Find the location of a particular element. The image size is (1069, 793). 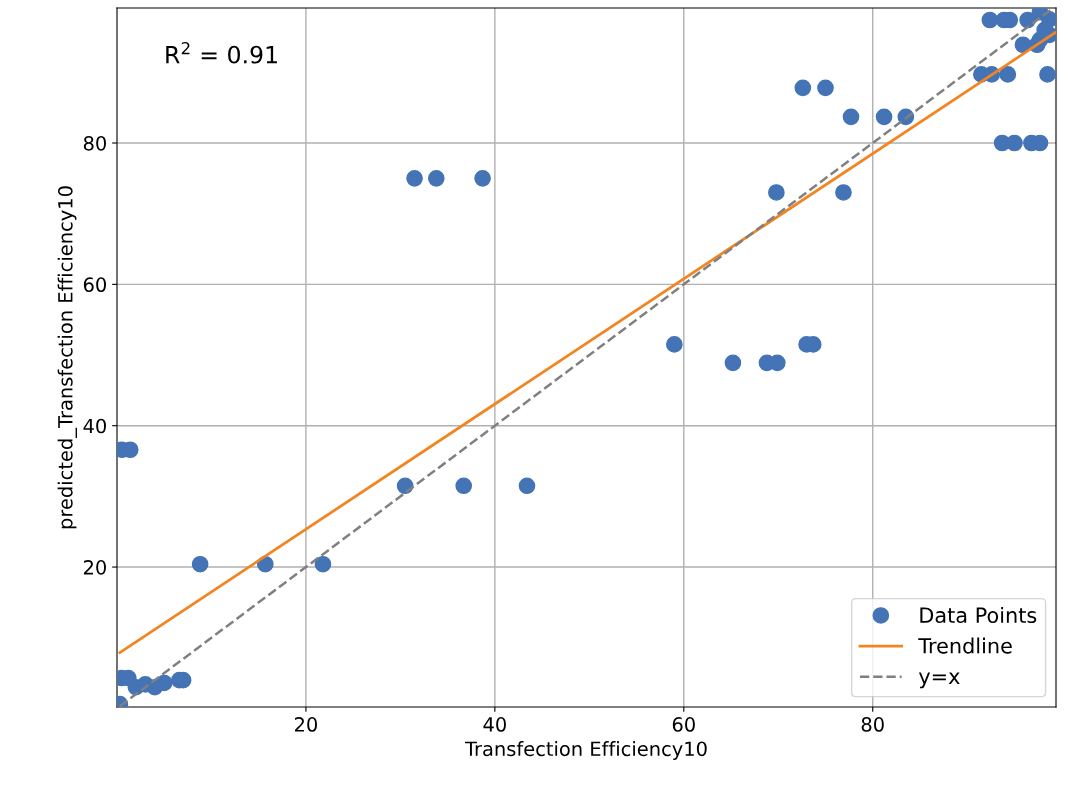

y-tick-label: 60 is located at coordinates (94, 285).